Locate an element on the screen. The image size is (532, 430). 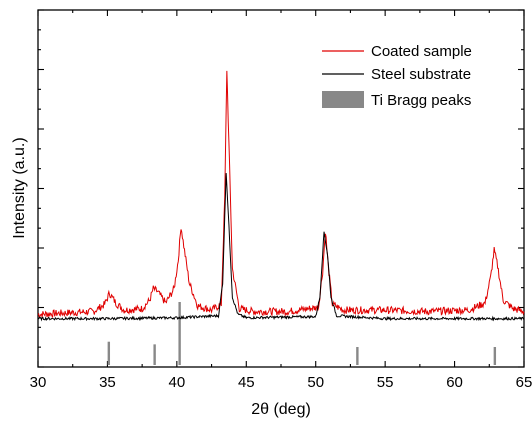
x-tick-label: 45 is located at coordinates (246, 382).